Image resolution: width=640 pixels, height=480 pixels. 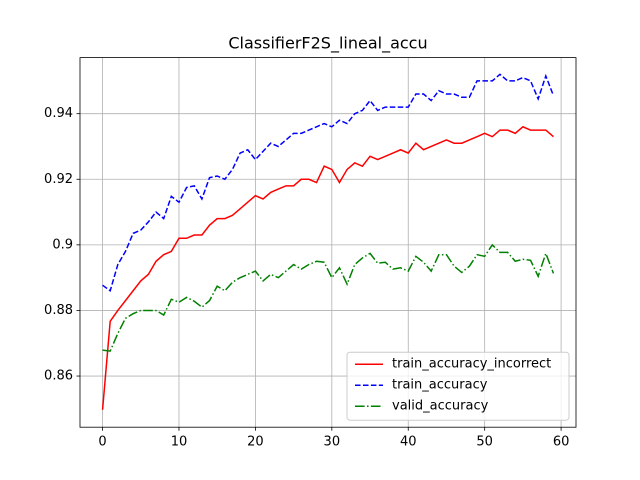 What do you see at coordinates (58, 310) in the screenshot?
I see `y-tick-label: 0.88` at bounding box center [58, 310].